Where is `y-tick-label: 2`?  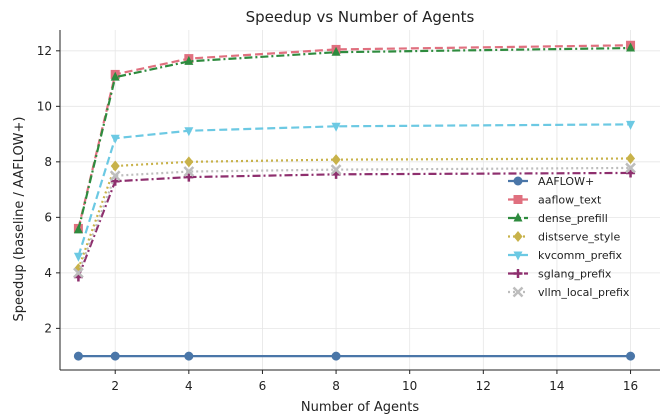
y-tick-label: 2 is located at coordinates (48, 328).